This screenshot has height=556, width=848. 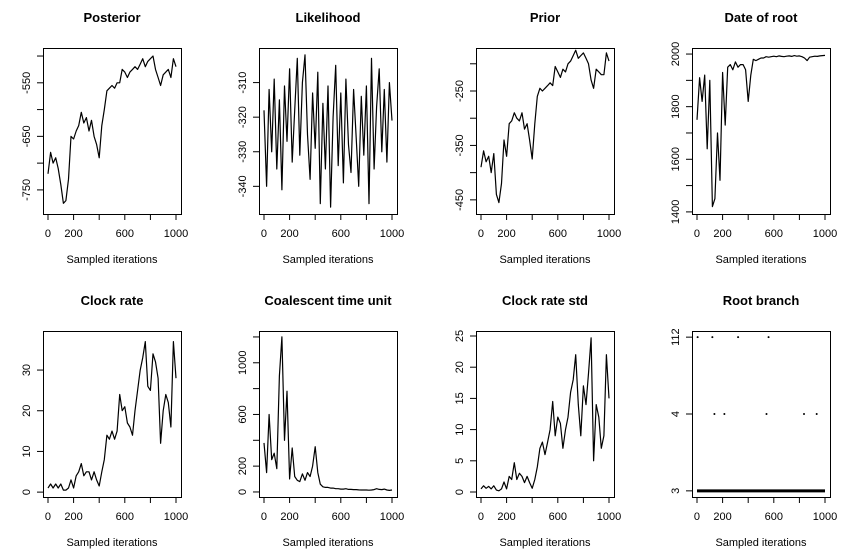 What do you see at coordinates (761, 300) in the screenshot?
I see `panel-title: Root branch` at bounding box center [761, 300].